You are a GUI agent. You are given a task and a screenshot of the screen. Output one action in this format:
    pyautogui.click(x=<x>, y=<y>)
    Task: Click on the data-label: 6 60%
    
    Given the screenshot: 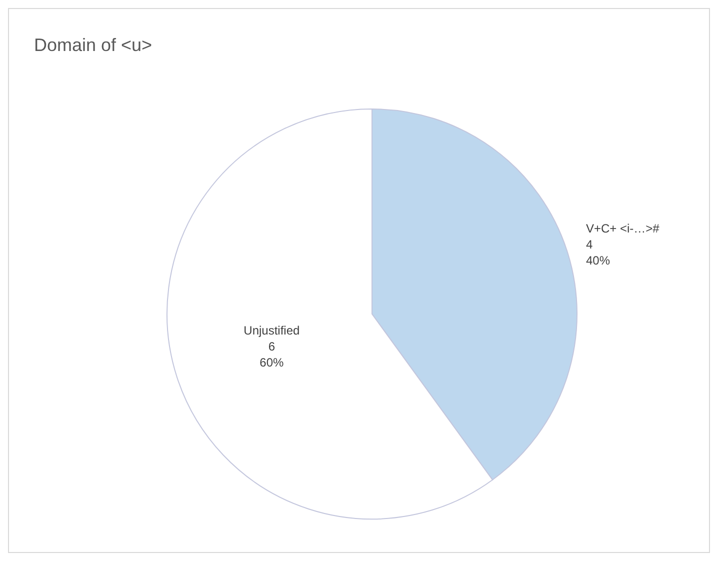 What is the action you would take?
    pyautogui.click(x=272, y=355)
    